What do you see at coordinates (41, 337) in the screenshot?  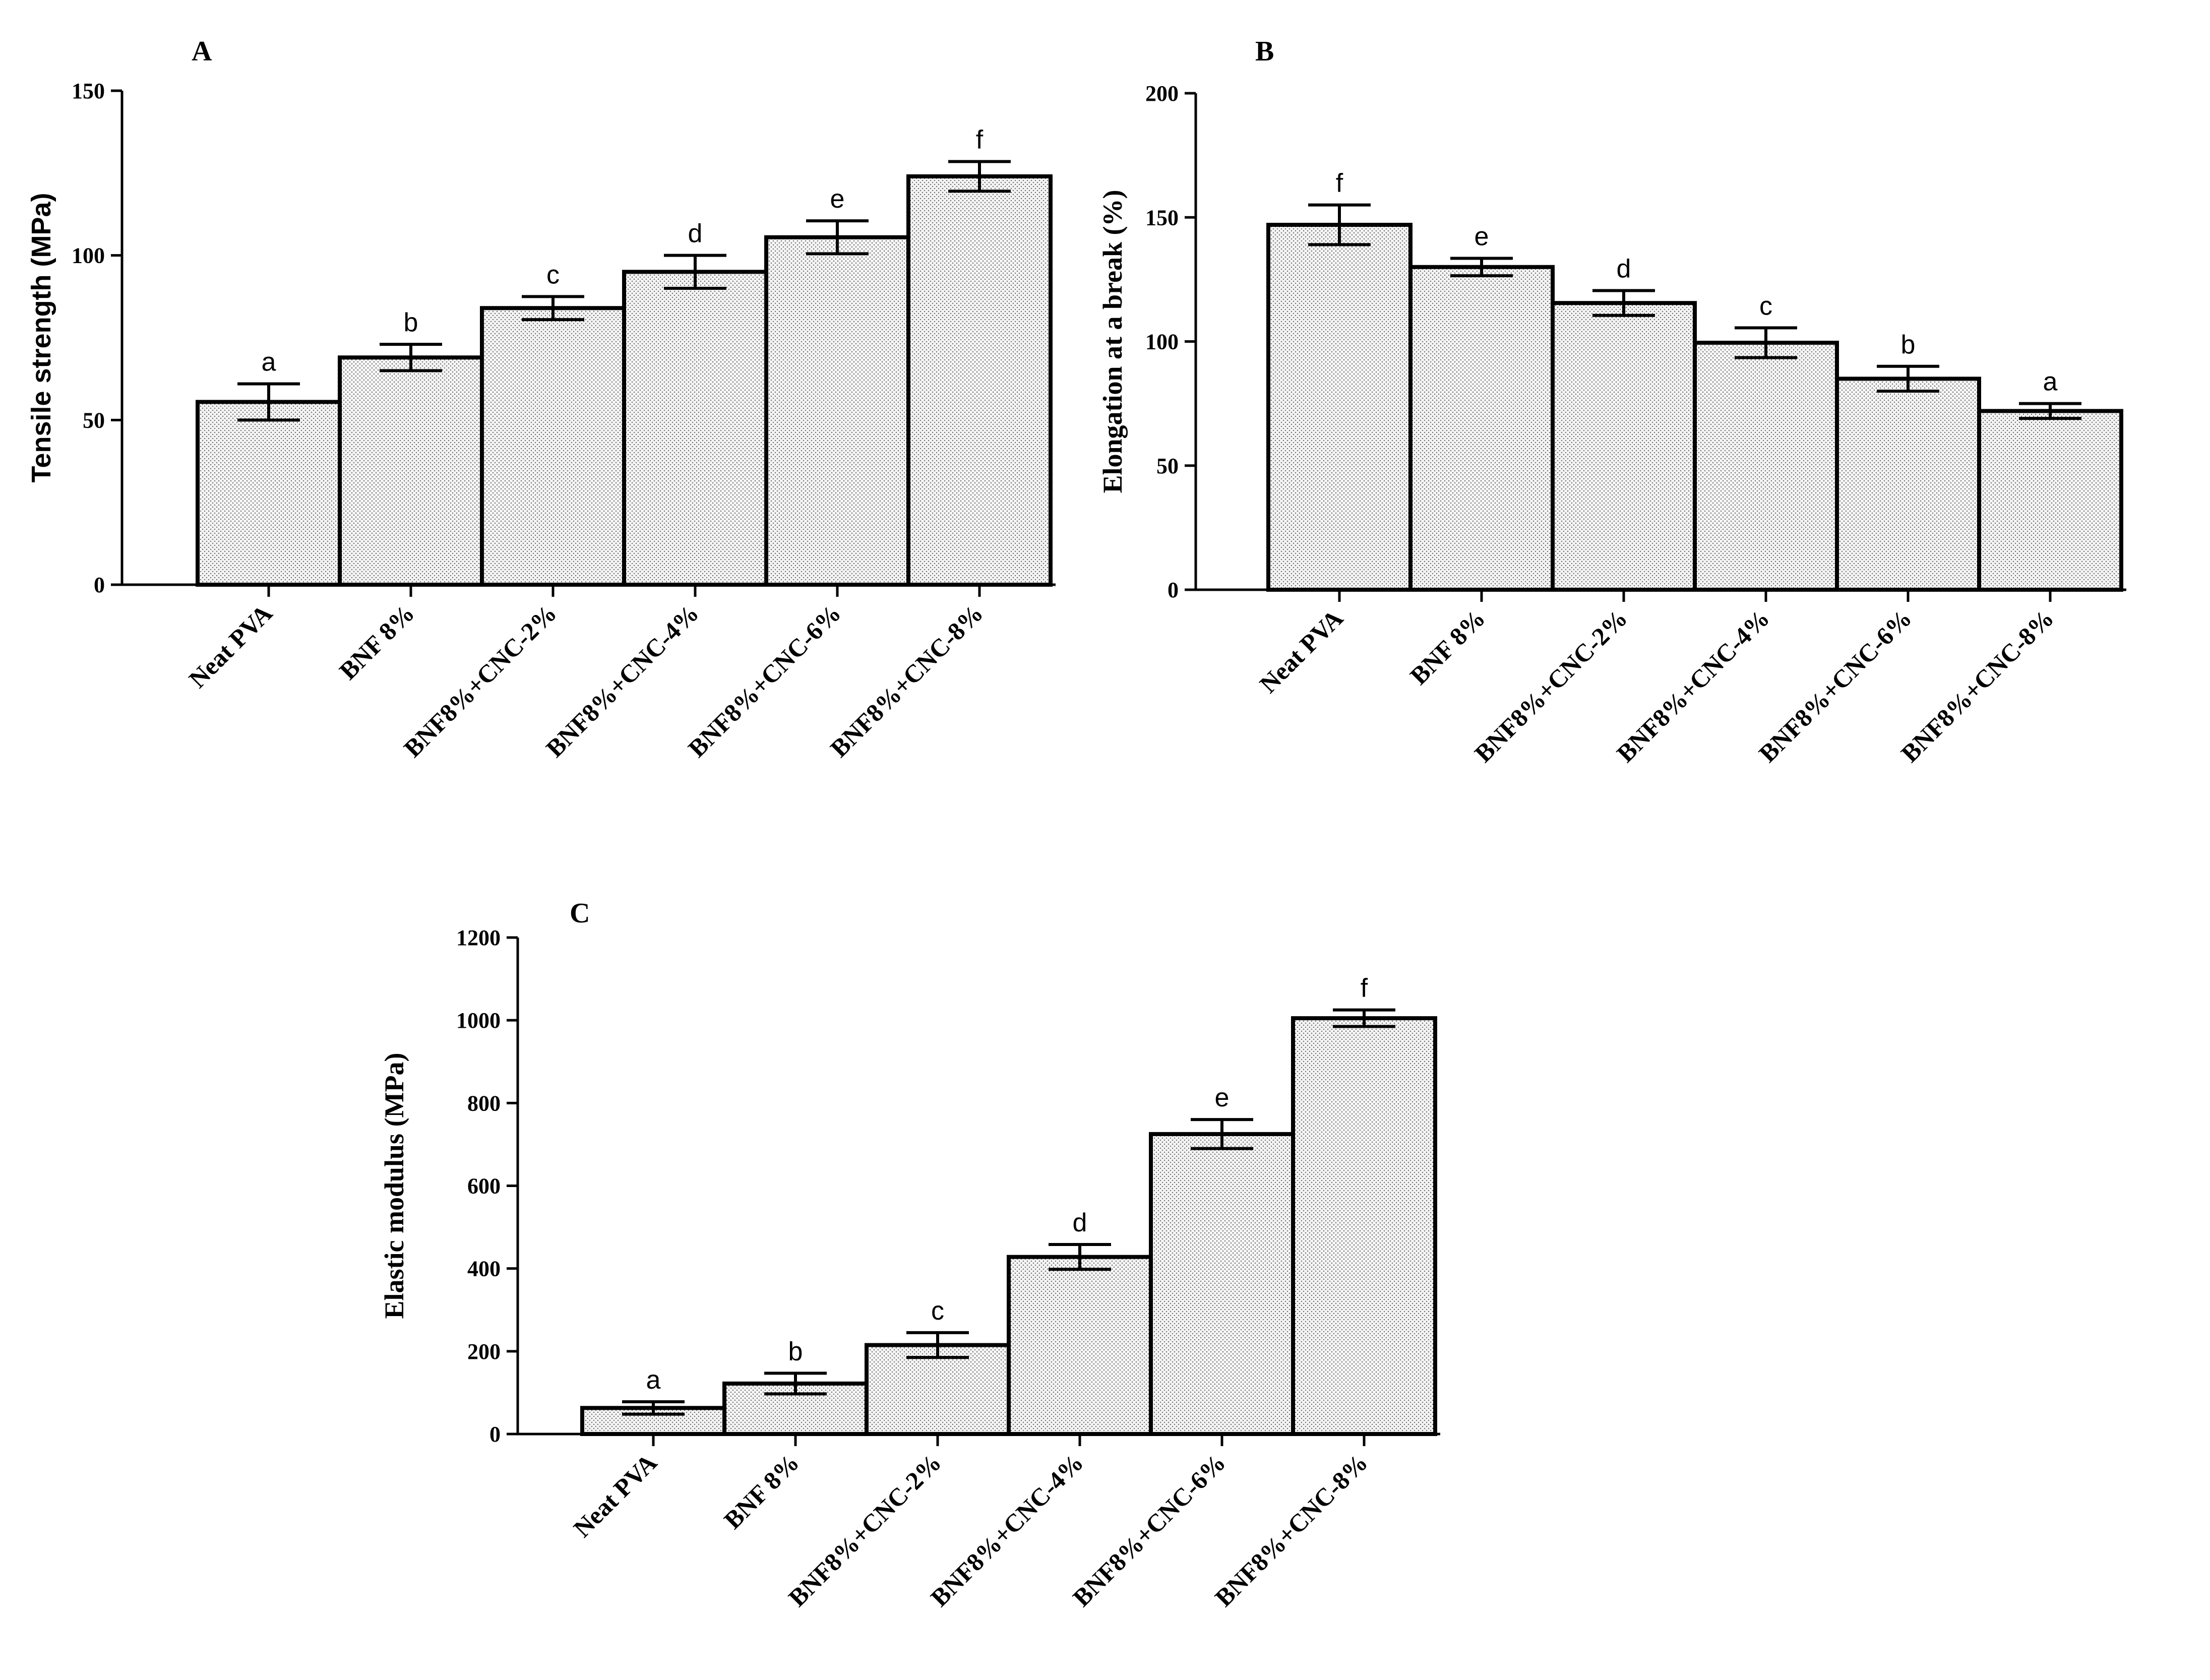 I see `y-axis-label: Tensile strength (MPa)` at bounding box center [41, 337].